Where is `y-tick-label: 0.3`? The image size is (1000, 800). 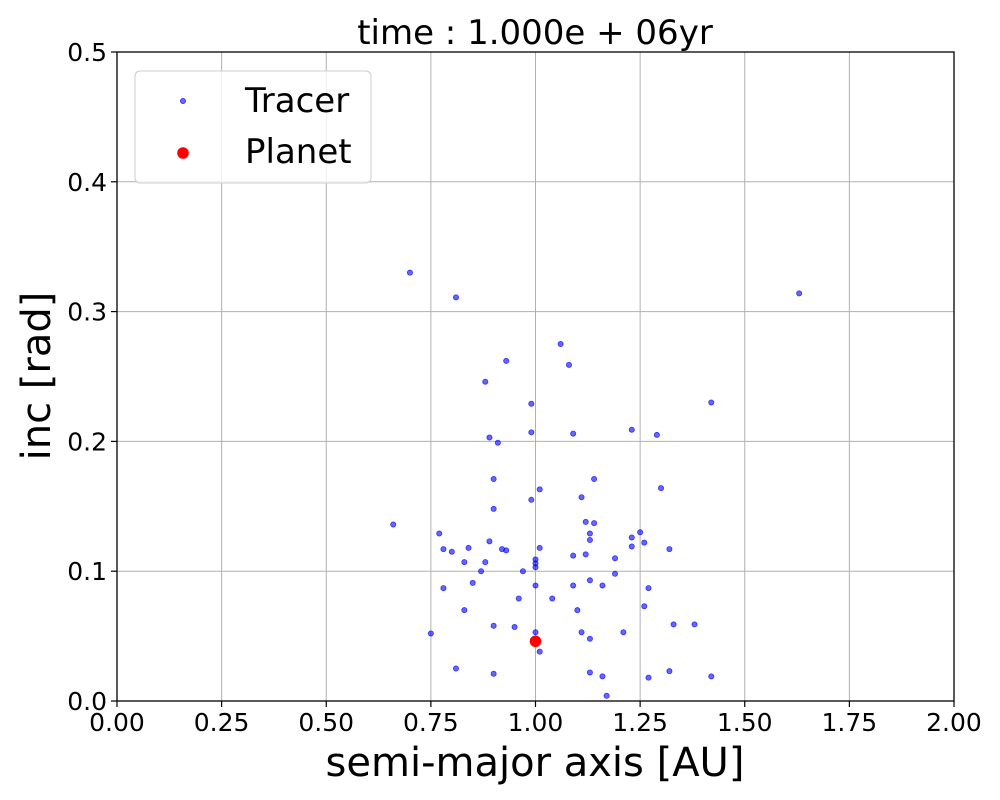 y-tick-label: 0.3 is located at coordinates (87, 312).